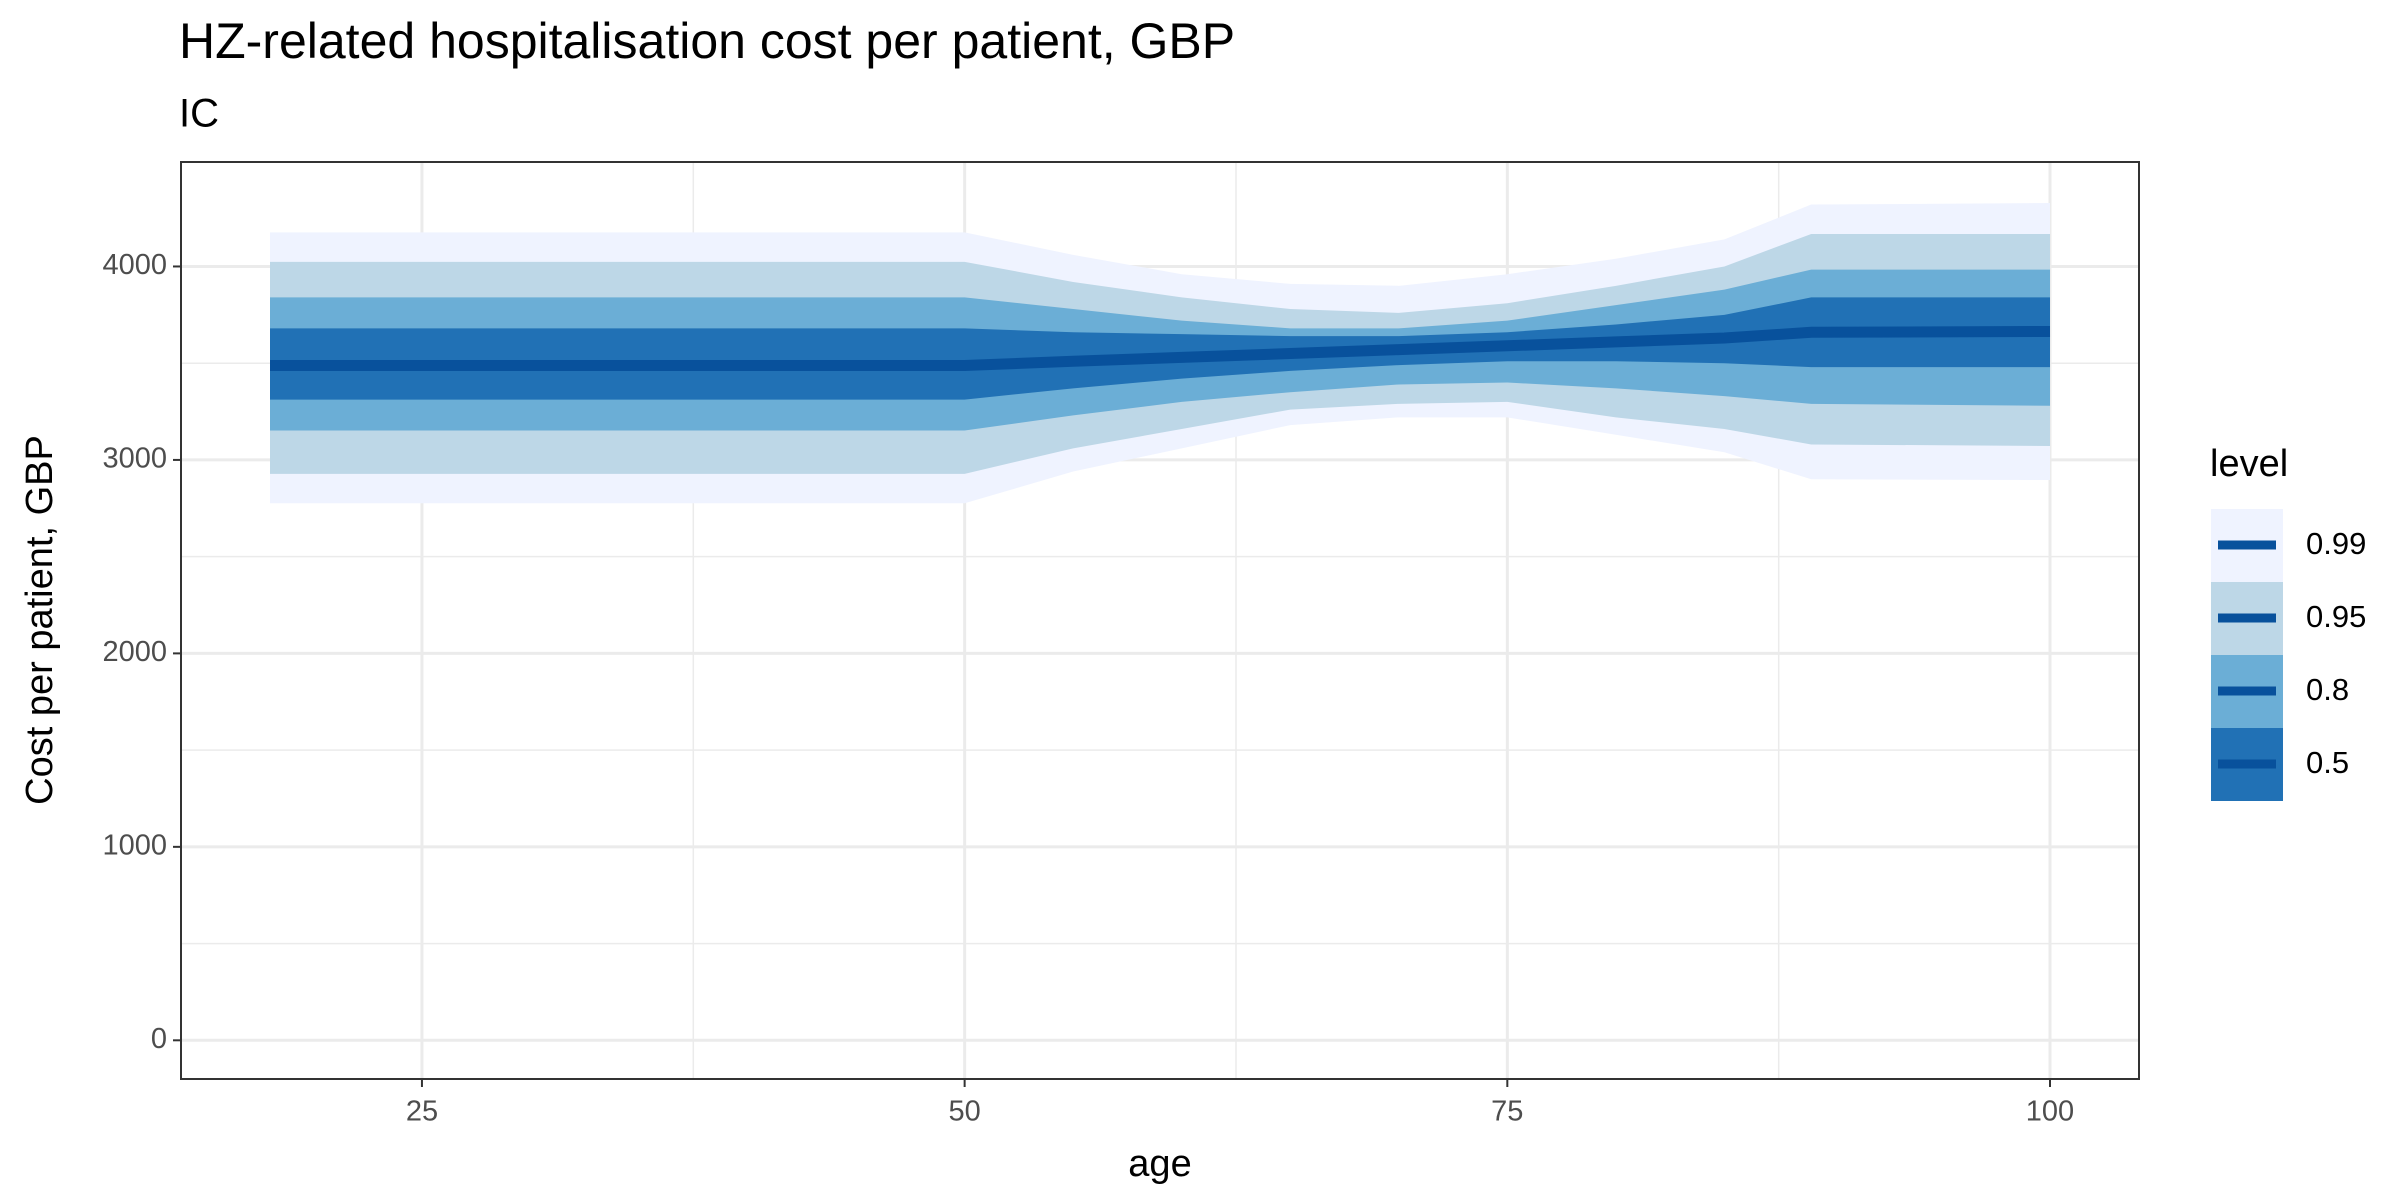 Image resolution: width=2400 pixels, height=1200 pixels. What do you see at coordinates (2336, 543) in the screenshot?
I see `legend-label: 0.99` at bounding box center [2336, 543].